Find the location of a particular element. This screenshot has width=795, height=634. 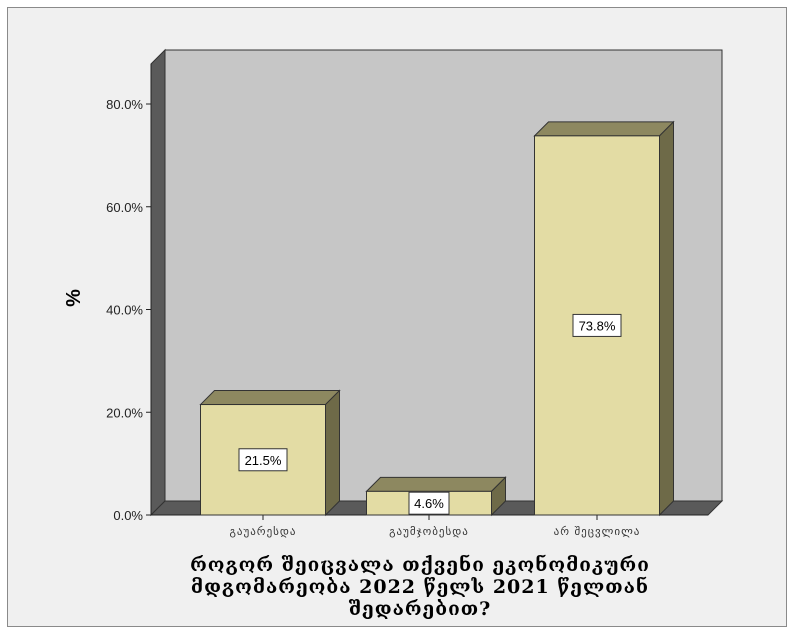

y-tick-label: 80.0% is located at coordinates (124, 104).